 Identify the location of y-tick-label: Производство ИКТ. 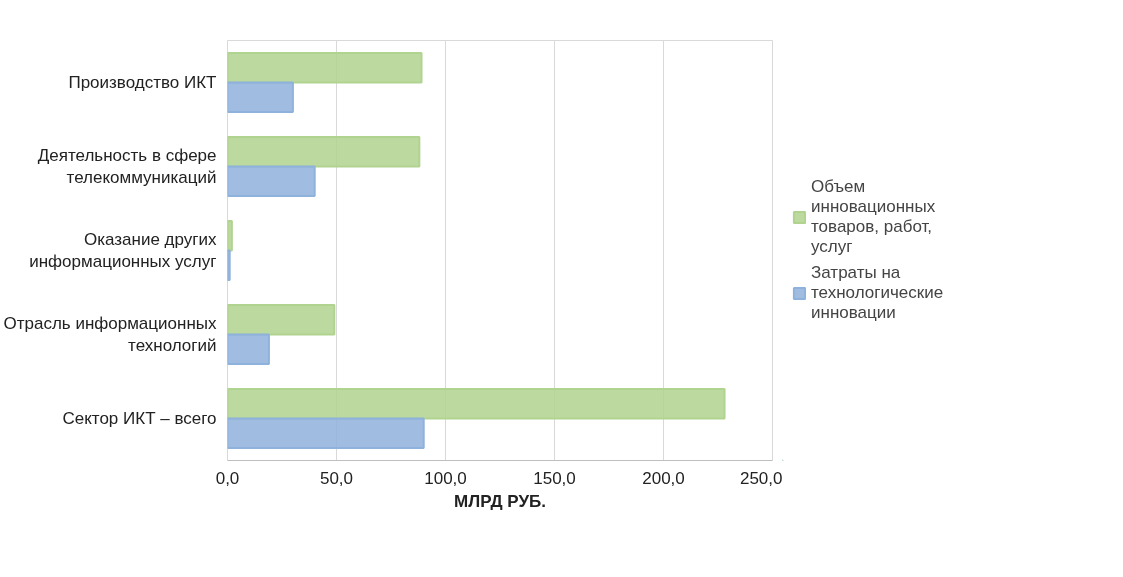
(142, 82).